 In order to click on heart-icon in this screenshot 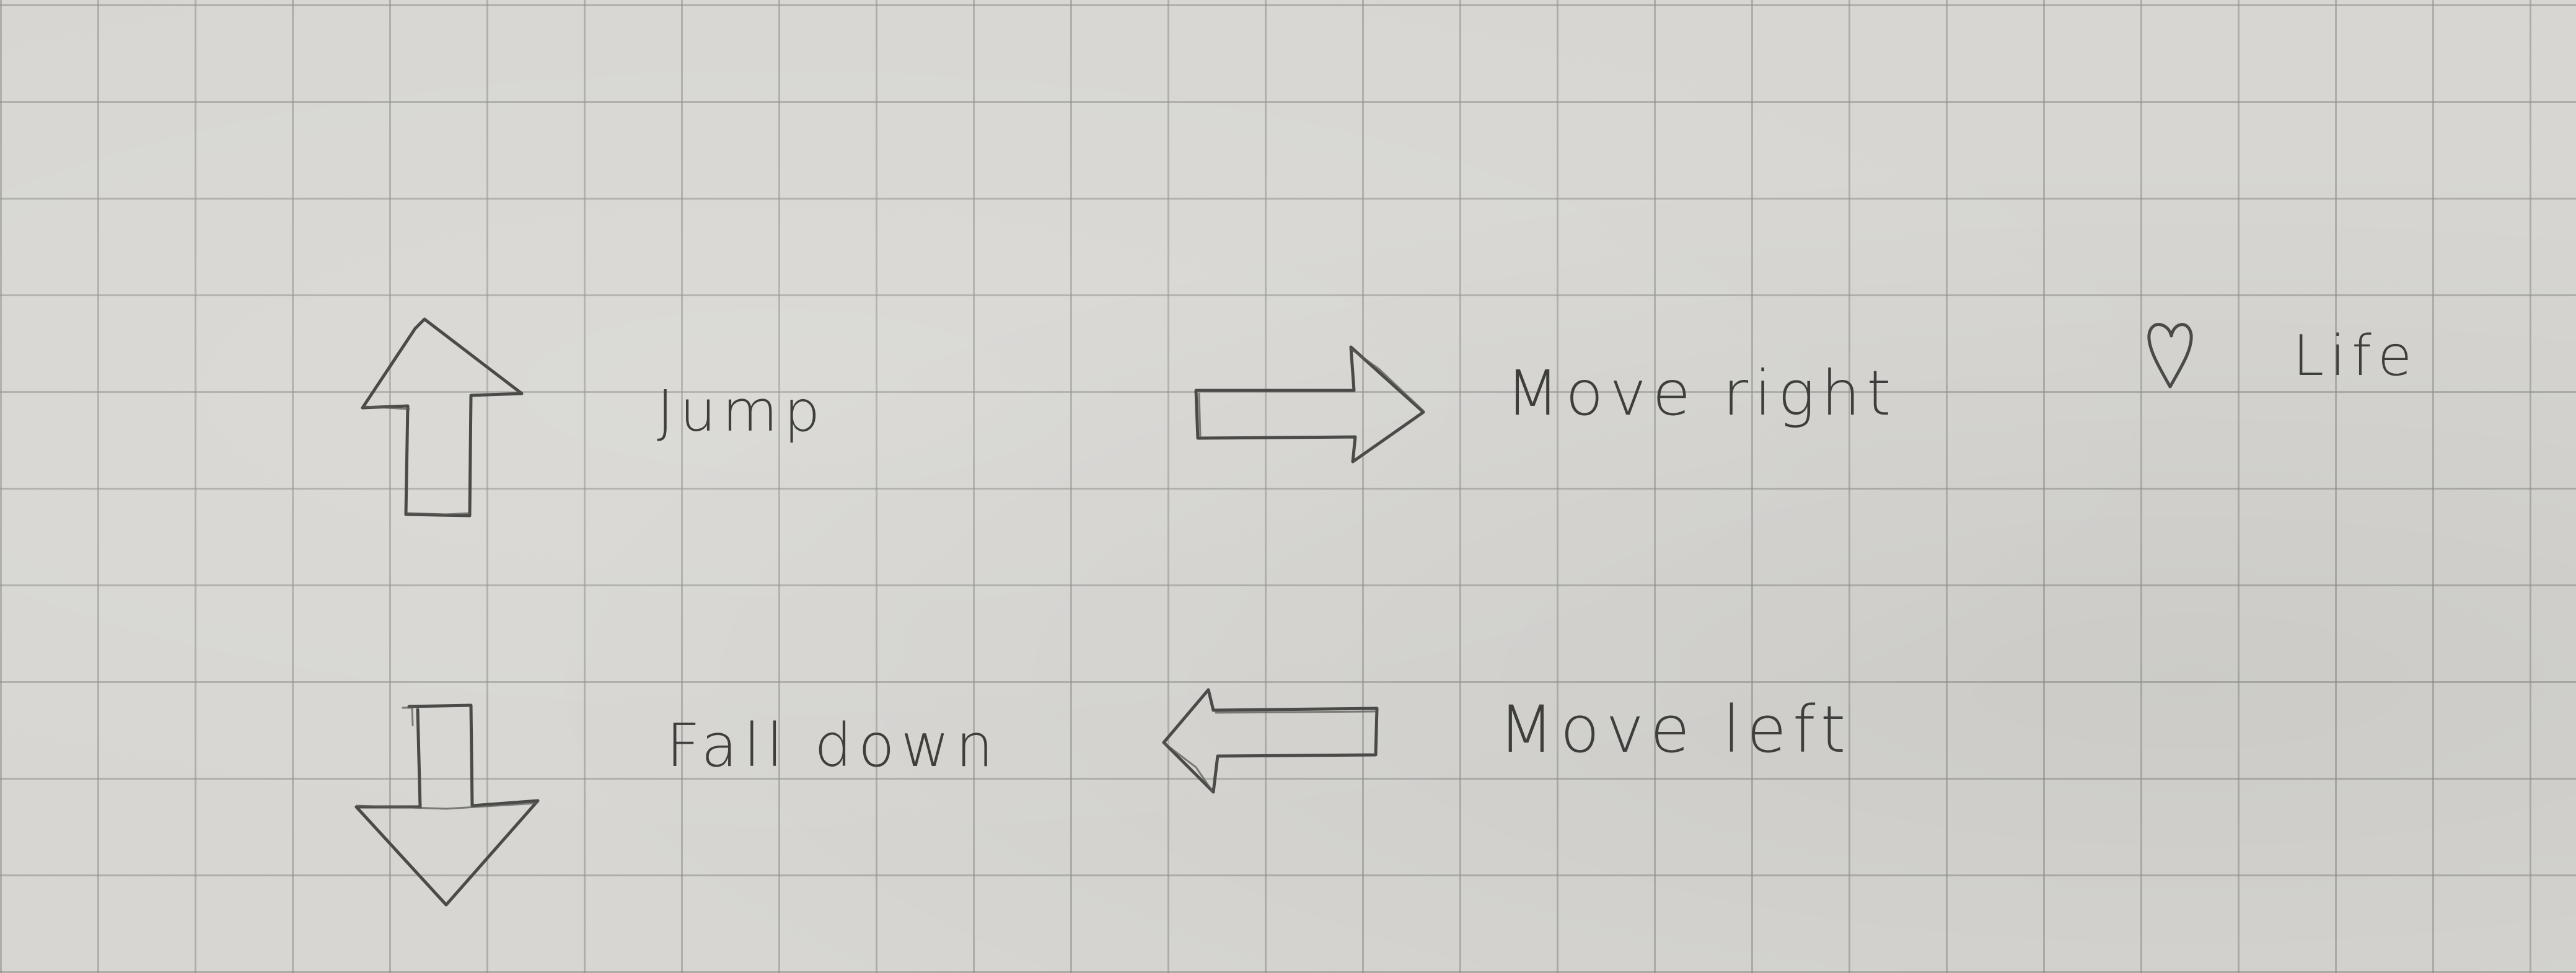, I will do `click(2170, 354)`.